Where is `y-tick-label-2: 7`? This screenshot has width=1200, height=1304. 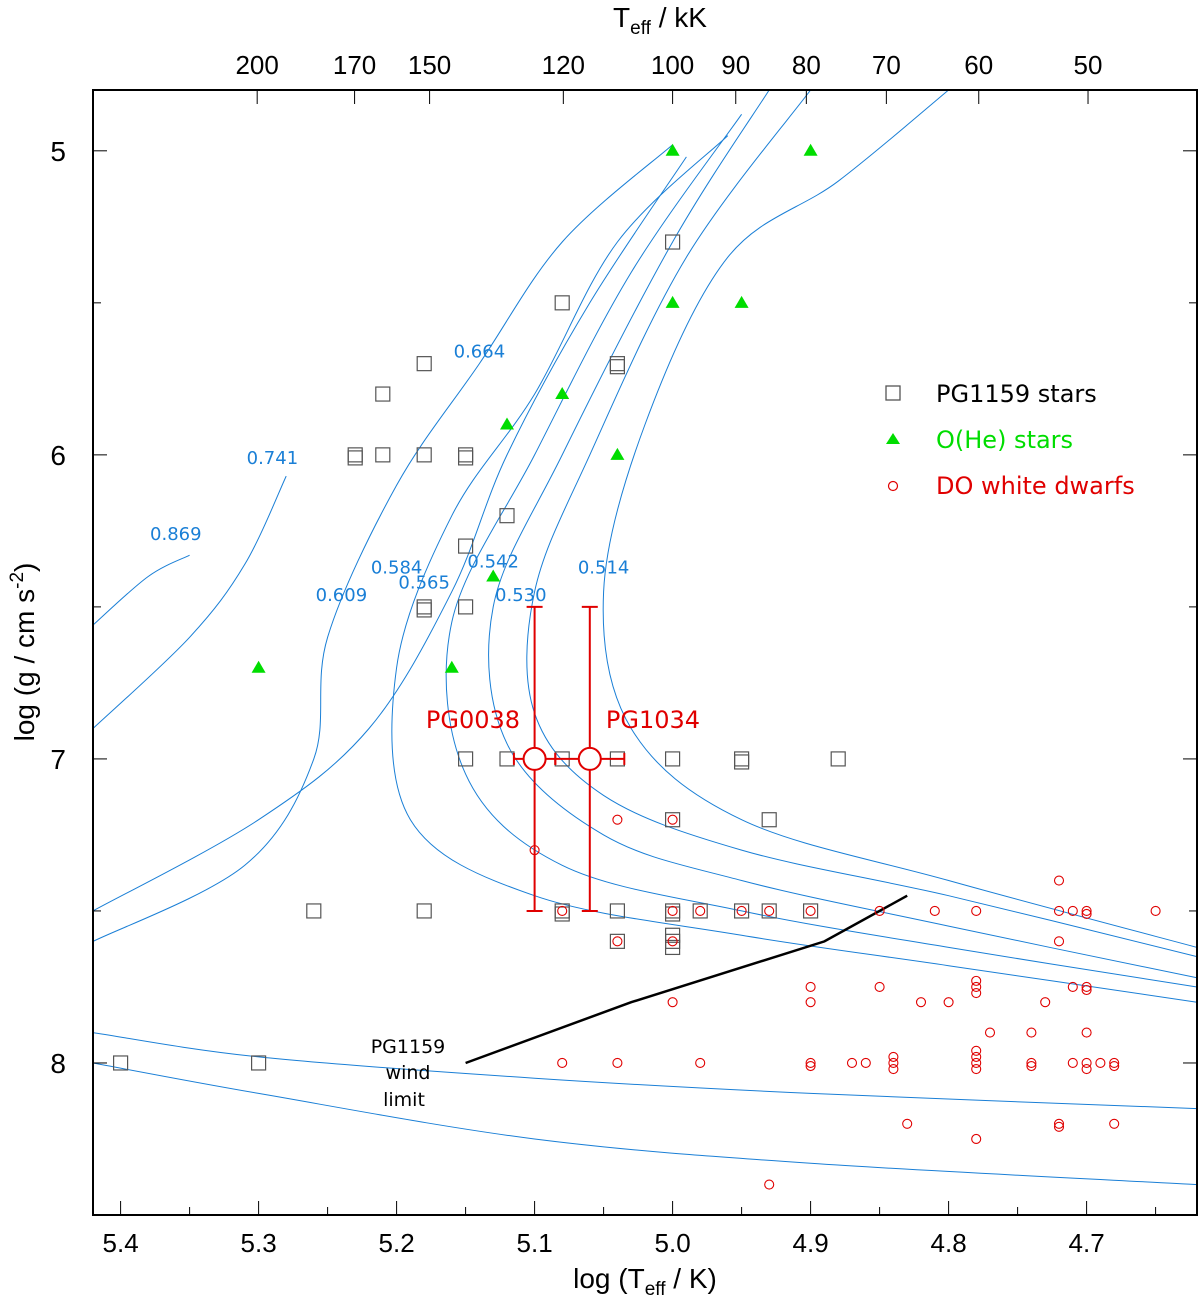
y-tick-label-2: 7 is located at coordinates (58, 759).